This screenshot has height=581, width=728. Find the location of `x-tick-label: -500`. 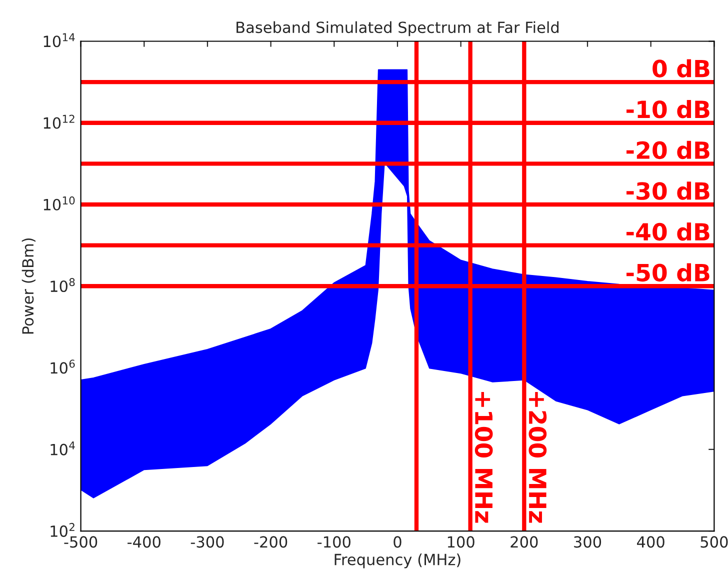

x-tick-label: -500 is located at coordinates (81, 542).